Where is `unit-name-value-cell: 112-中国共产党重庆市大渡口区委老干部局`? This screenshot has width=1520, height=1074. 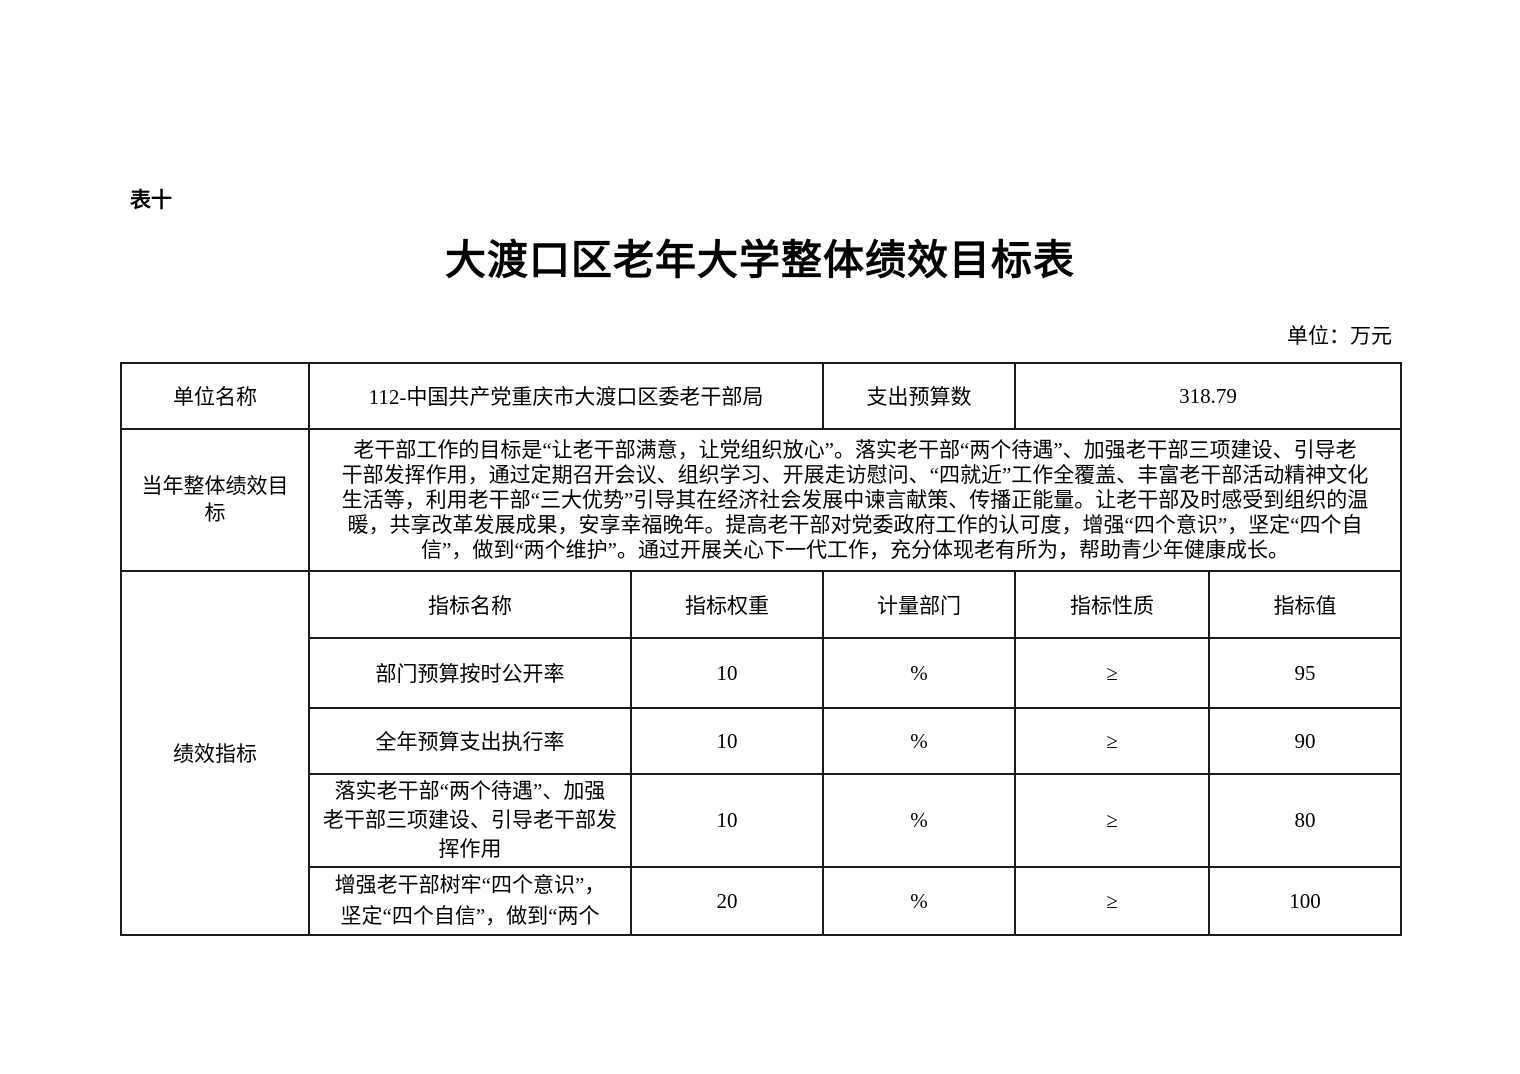 unit-name-value-cell: 112-中国共产党重庆市大渡口区委老干部局 is located at coordinates (566, 396).